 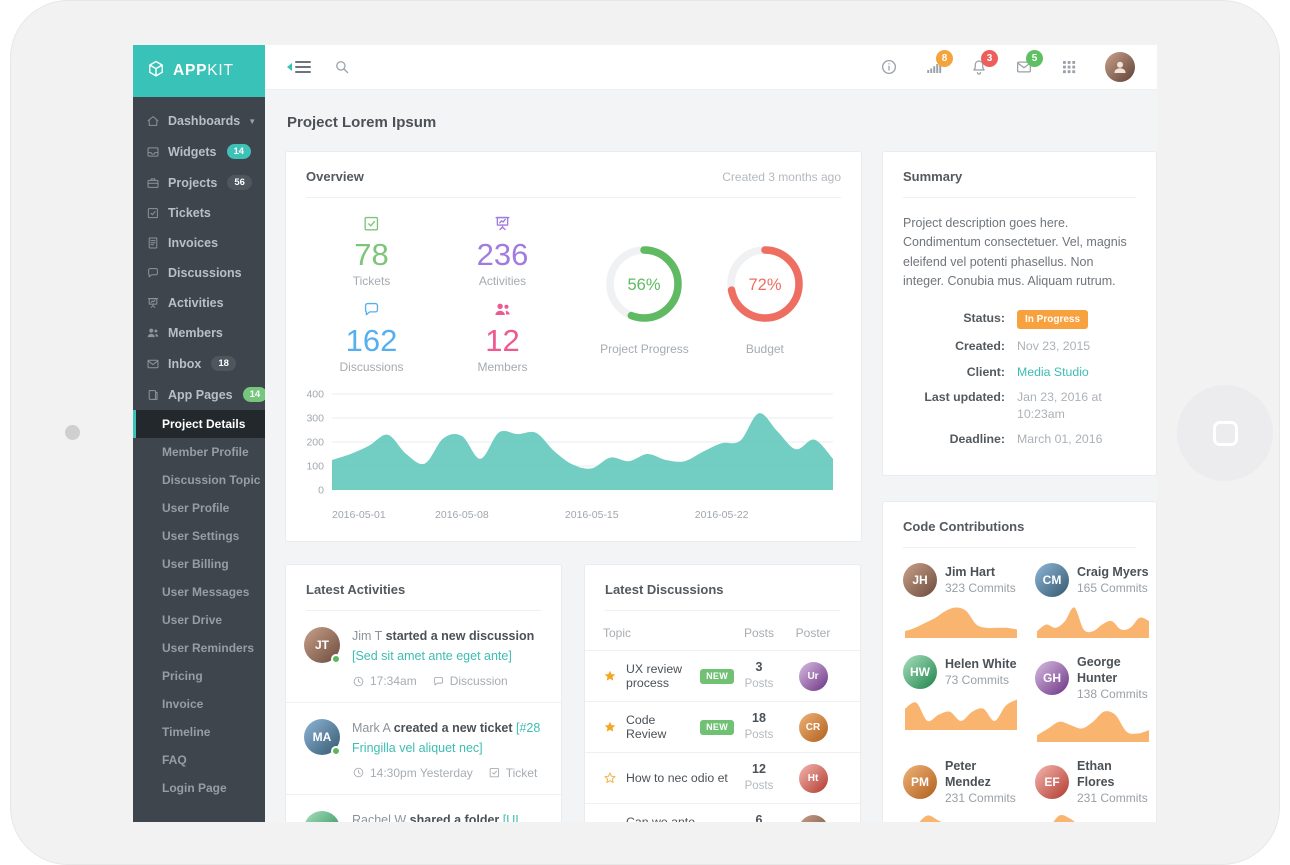 I want to click on stat-value: 162, so click(x=371, y=341).